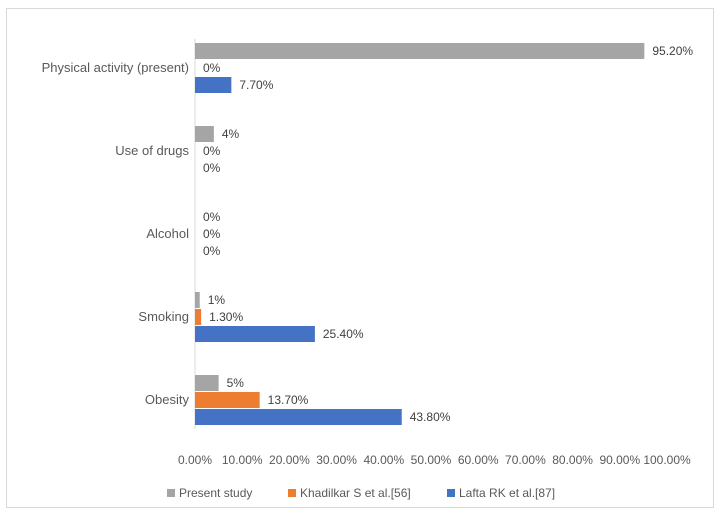 Image resolution: width=722 pixels, height=515 pixels. What do you see at coordinates (336, 460) in the screenshot?
I see `x-tick-label: 30.00%` at bounding box center [336, 460].